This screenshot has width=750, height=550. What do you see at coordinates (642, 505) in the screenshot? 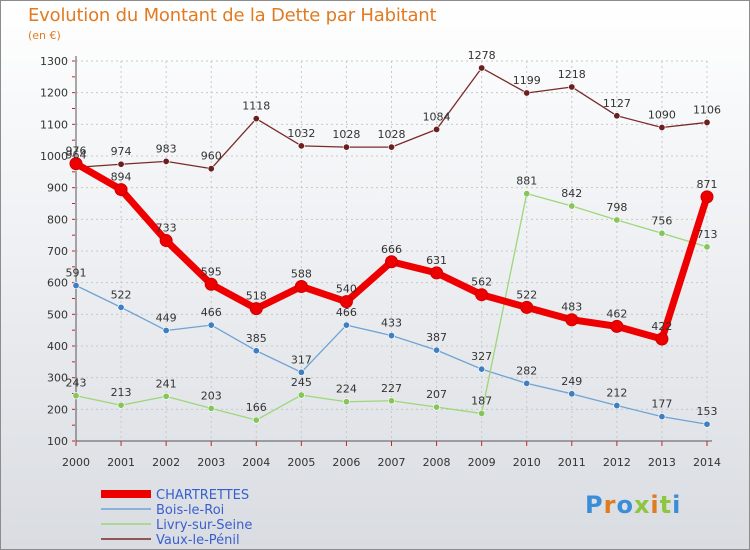
I see `logo-letter: x` at bounding box center [642, 505].